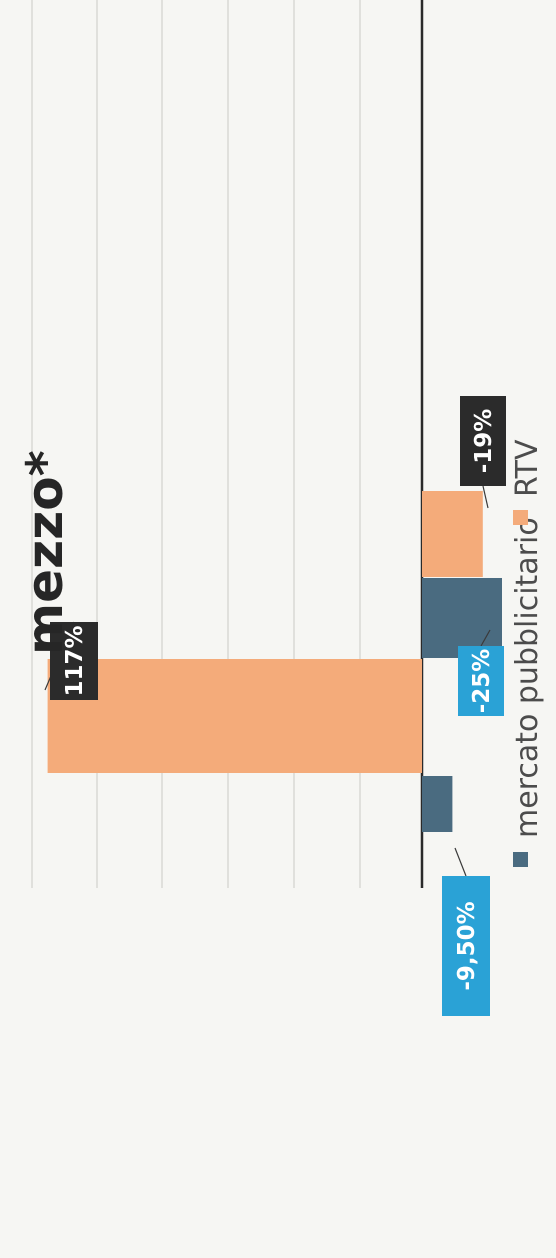  I want to click on data-label-rtv-1: -19%, so click(483, 452).